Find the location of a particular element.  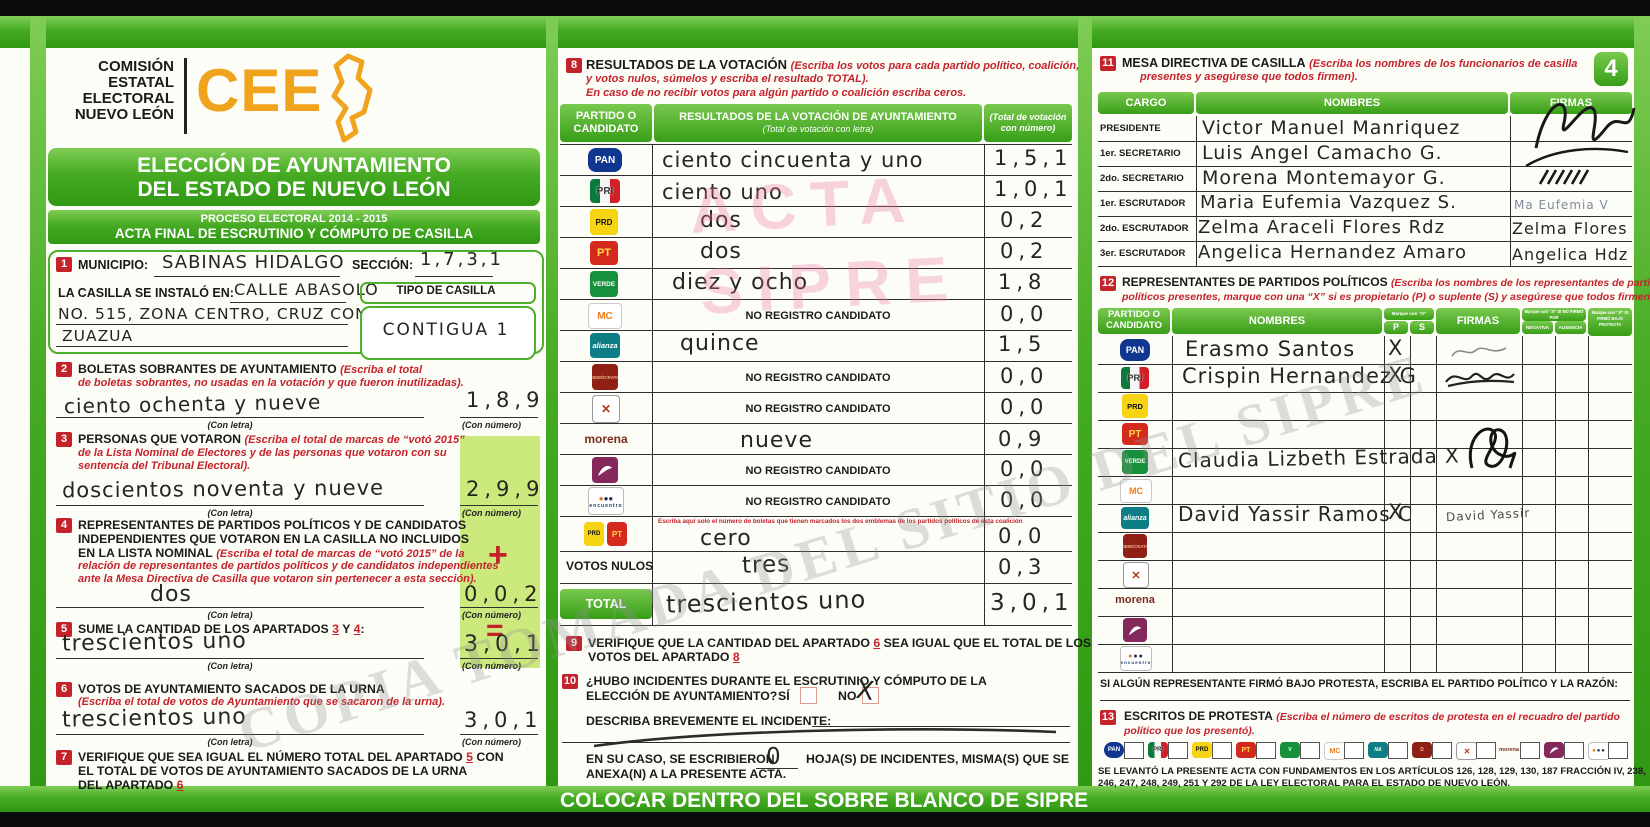

rep-cruzada-x: ✕ is located at coordinates (1136, 575).